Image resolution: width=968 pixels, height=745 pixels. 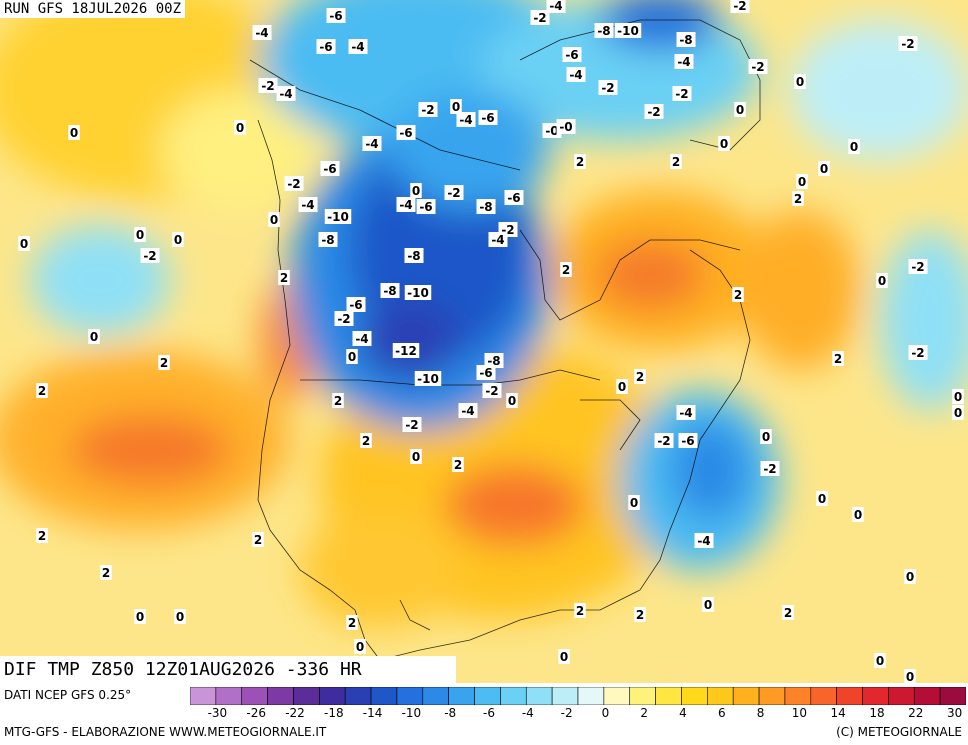 What do you see at coordinates (450, 713) in the screenshot?
I see `legend-tick: -8` at bounding box center [450, 713].